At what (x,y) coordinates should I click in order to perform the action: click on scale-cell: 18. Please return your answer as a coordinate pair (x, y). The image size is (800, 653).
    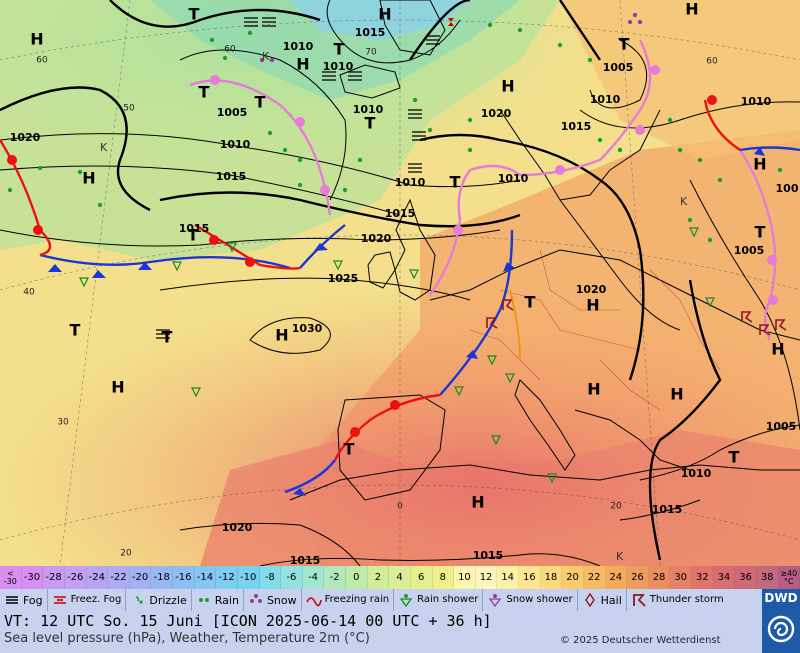
    Looking at the image, I should click on (551, 577).